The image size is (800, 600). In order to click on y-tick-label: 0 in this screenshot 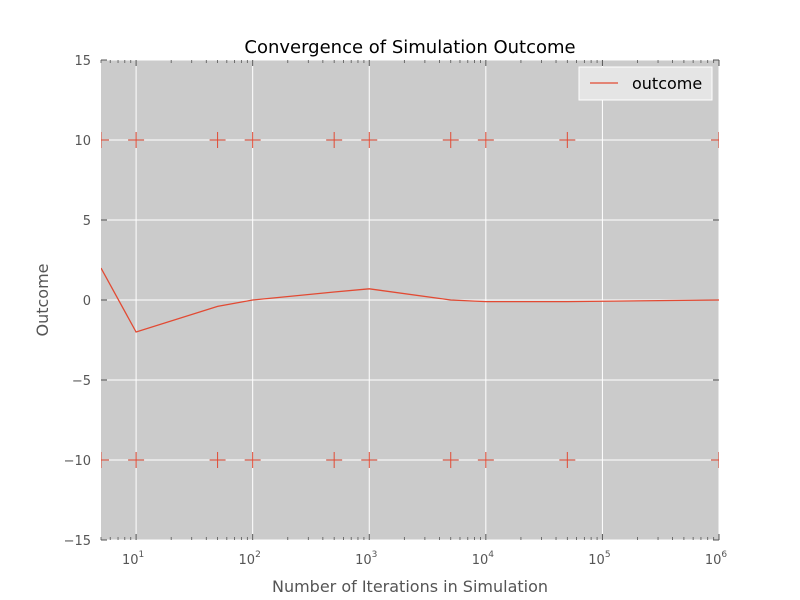, I will do `click(87, 301)`.